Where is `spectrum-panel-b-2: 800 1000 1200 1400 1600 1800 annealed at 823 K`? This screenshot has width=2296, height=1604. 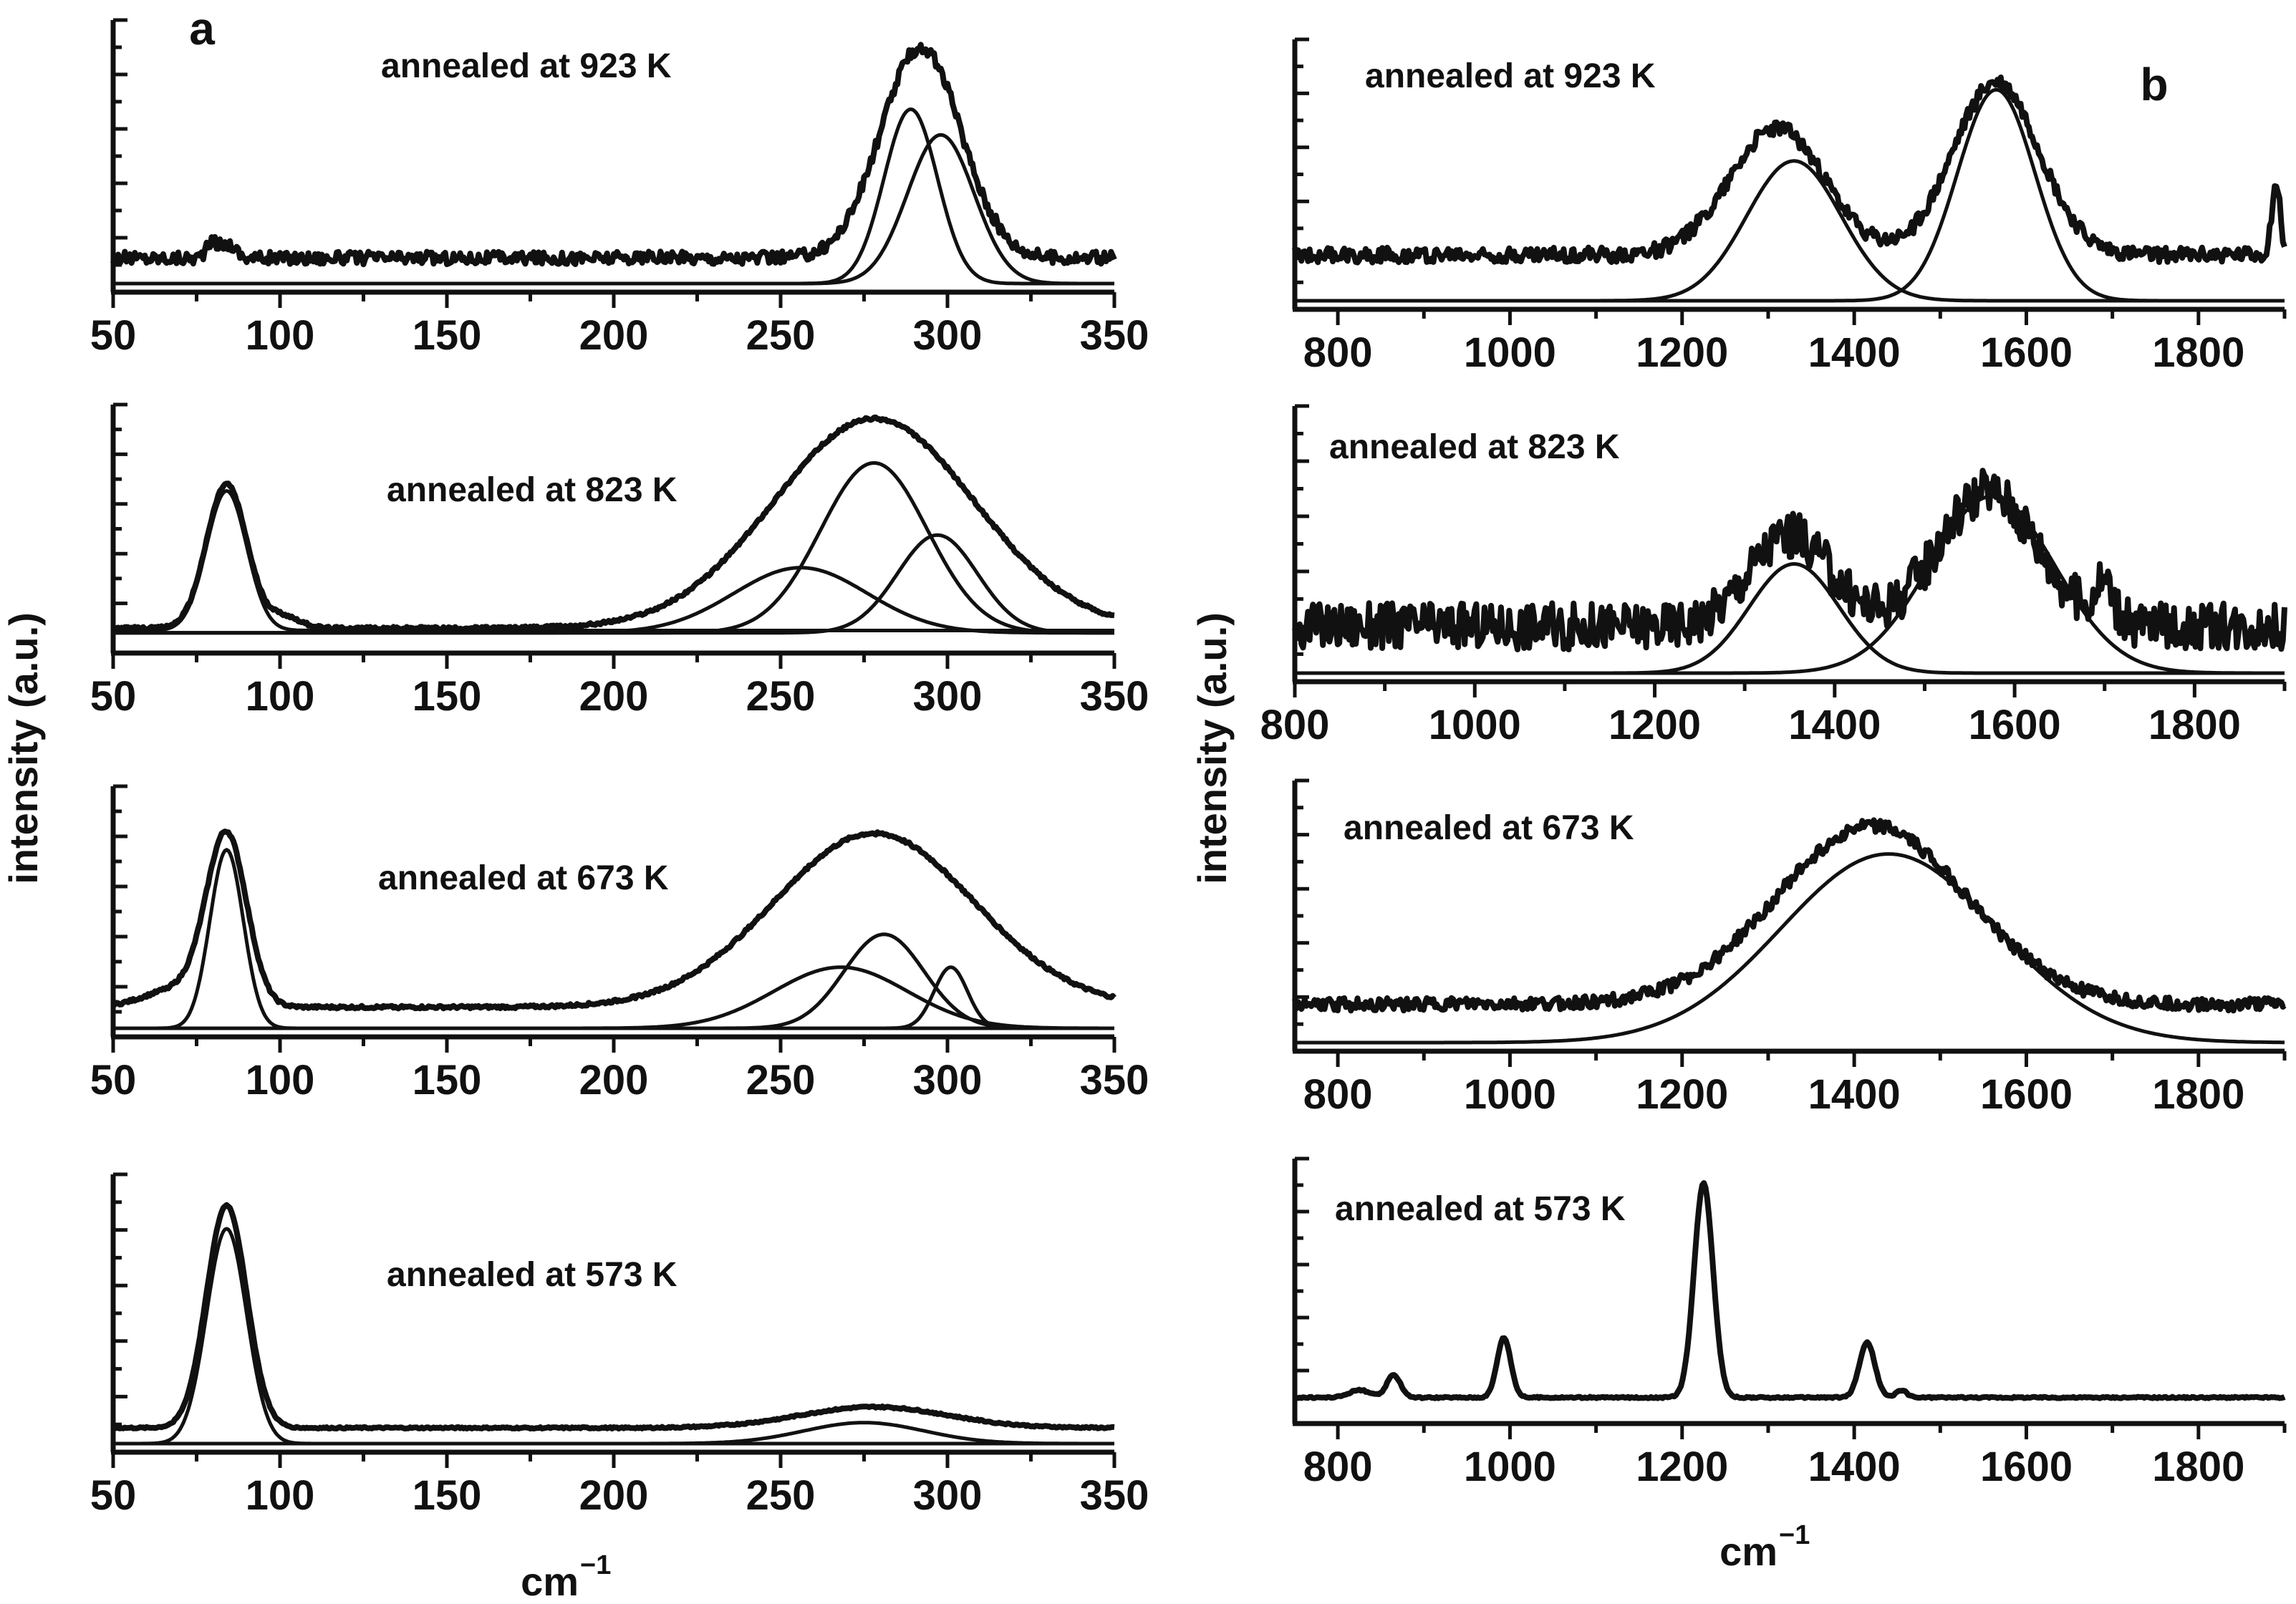
spectrum-panel-b-2: 800 1000 1200 1400 1600 1800 annealed at 823 K is located at coordinates (1773, 576).